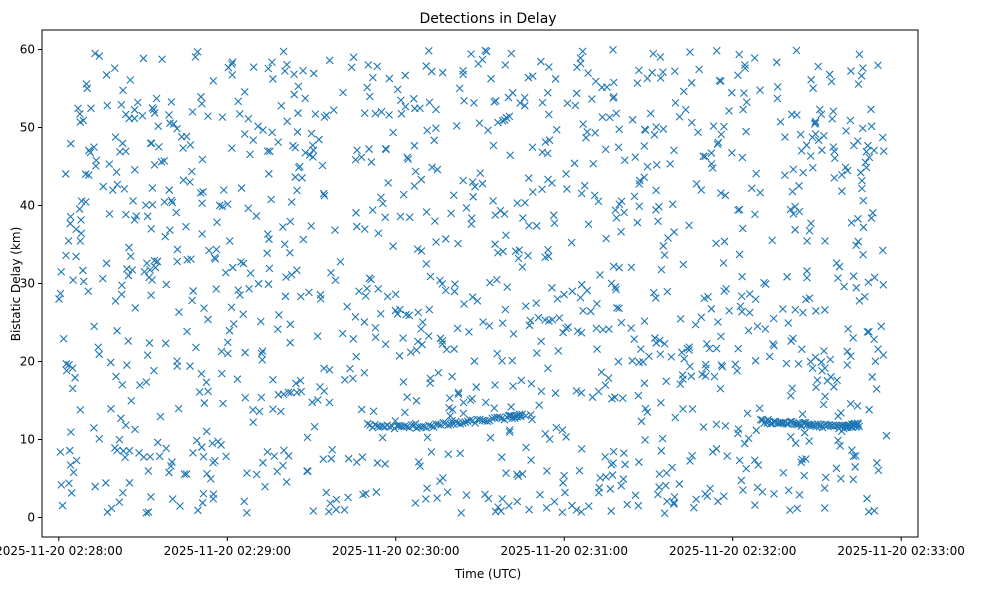 The height and width of the screenshot is (590, 988). Describe the element at coordinates (27, 440) in the screenshot. I see `y-tick-label: 10` at that location.